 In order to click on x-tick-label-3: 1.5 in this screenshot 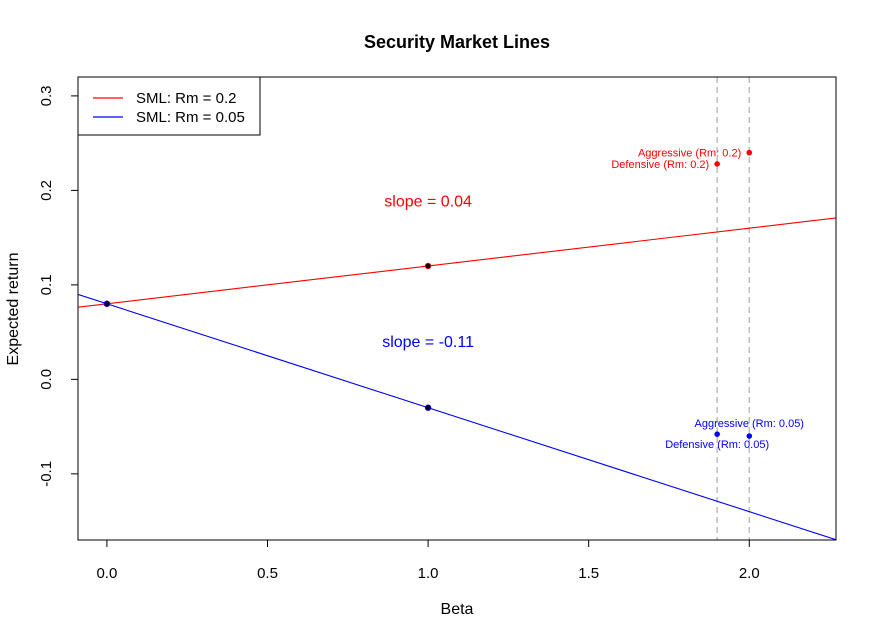, I will do `click(588, 573)`.